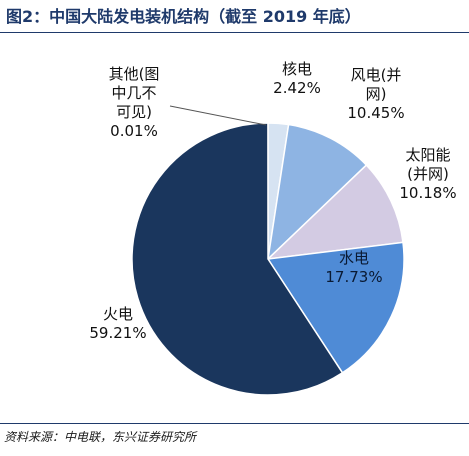 This screenshot has width=469, height=456. What do you see at coordinates (427, 174) in the screenshot?
I see `pie-slice-label: 太阳能(并网) 10.18%` at bounding box center [427, 174].